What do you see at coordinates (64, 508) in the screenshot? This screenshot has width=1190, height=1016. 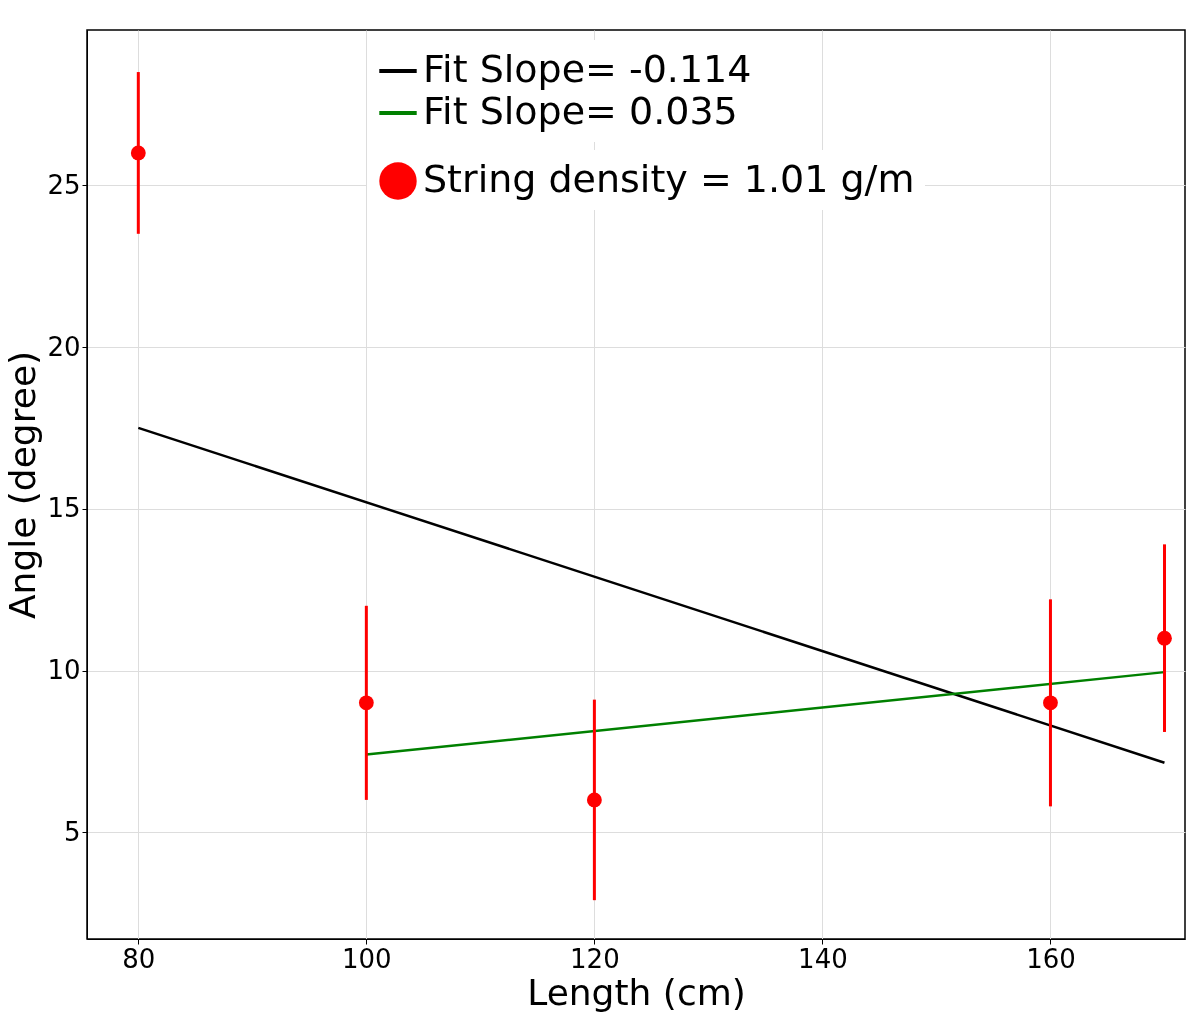 I see `y-tick-label: 15` at bounding box center [64, 508].